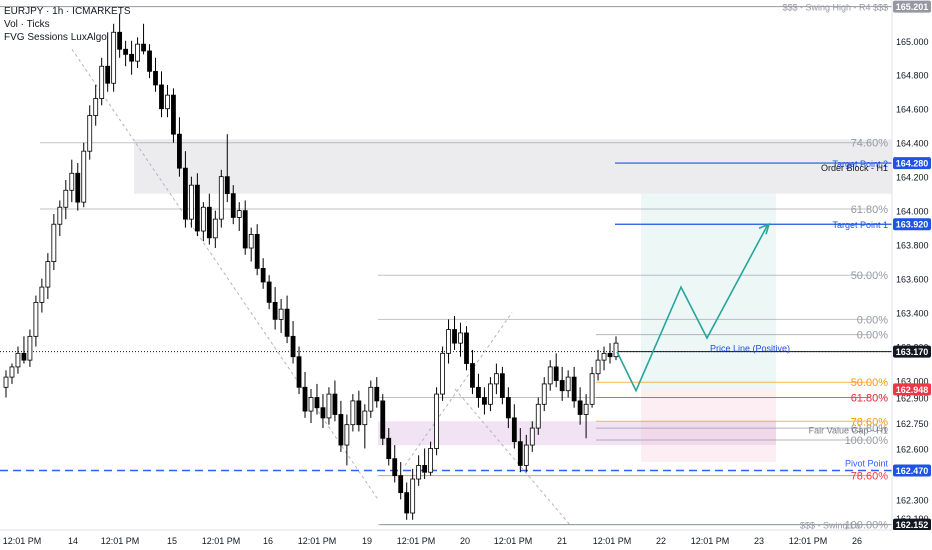  I want to click on symbol-legend: EURJPY · 1h · ICMARKETS, so click(67, 11).